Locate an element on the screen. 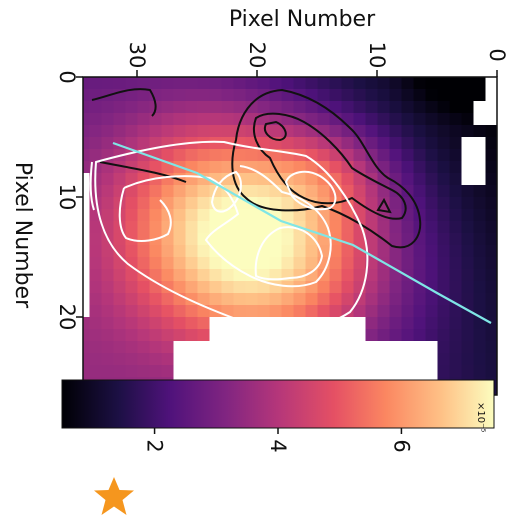 The height and width of the screenshot is (518, 520). star-icon is located at coordinates (114, 496).